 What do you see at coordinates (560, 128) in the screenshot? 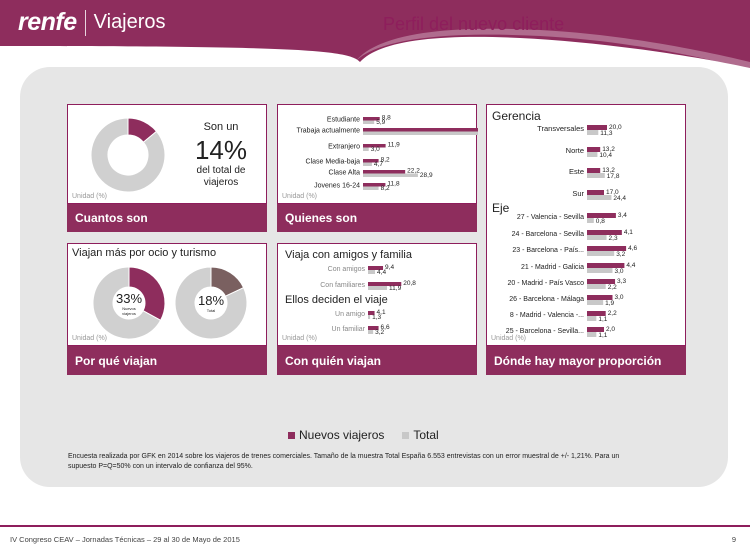
I see `gerencia-category-label: Transversales` at bounding box center [560, 128].